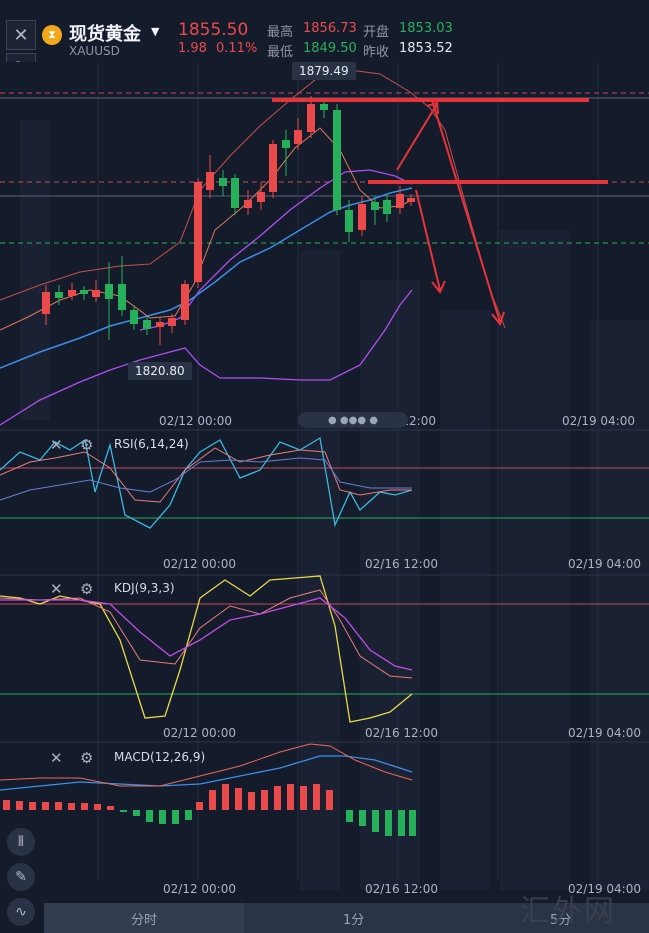  Describe the element at coordinates (21, 912) in the screenshot. I see `indicator-icon: ∿` at that location.